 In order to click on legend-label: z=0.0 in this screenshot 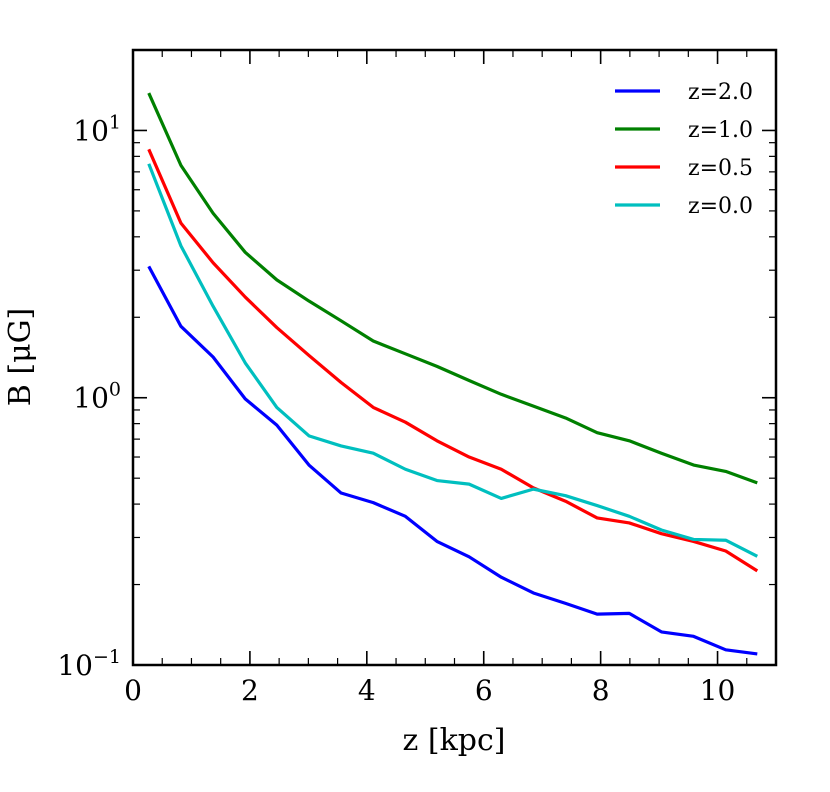, I will do `click(720, 206)`.